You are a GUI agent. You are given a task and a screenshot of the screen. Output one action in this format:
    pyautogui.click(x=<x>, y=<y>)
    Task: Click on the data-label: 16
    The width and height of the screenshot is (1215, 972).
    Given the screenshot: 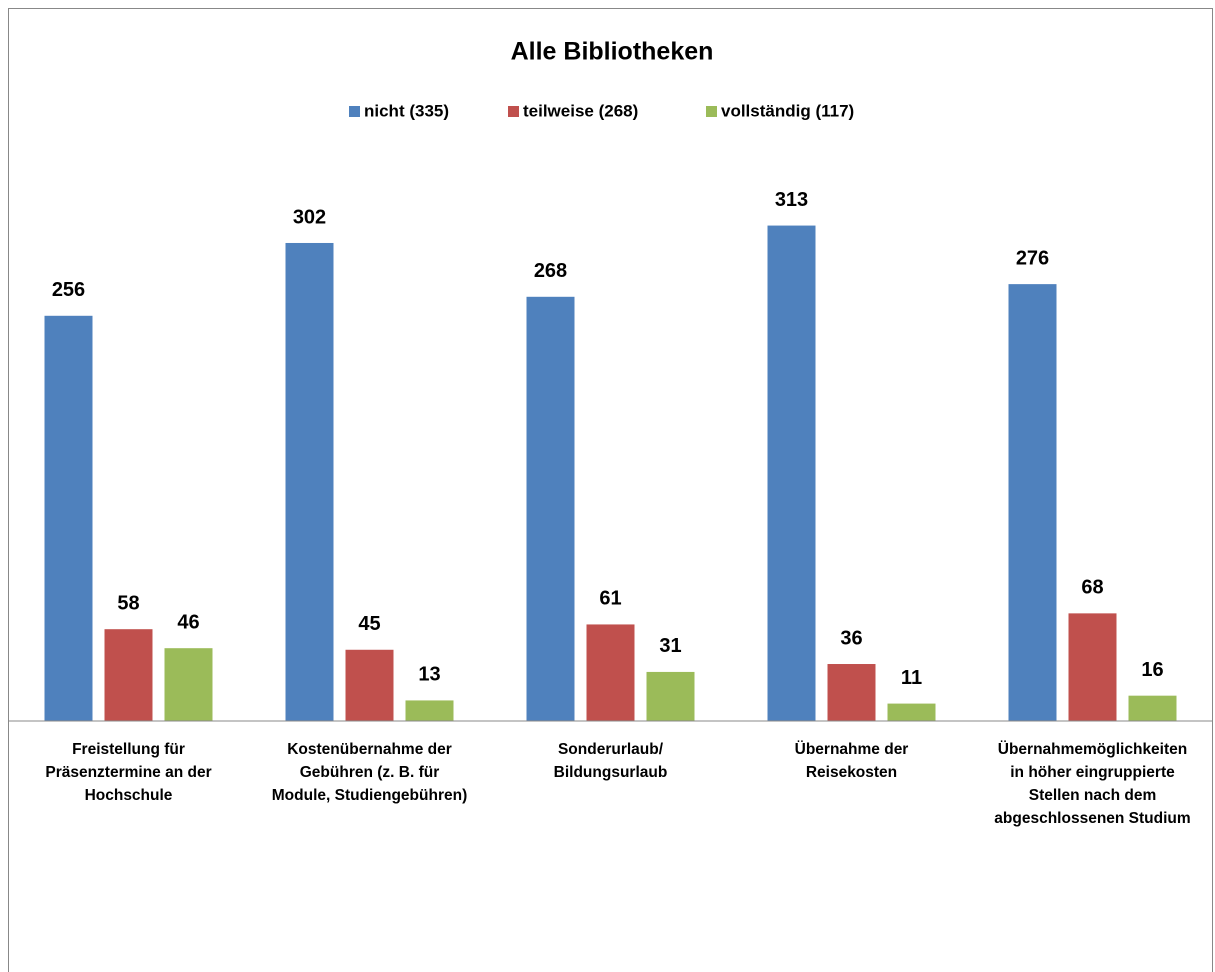 What is the action you would take?
    pyautogui.click(x=1152, y=670)
    